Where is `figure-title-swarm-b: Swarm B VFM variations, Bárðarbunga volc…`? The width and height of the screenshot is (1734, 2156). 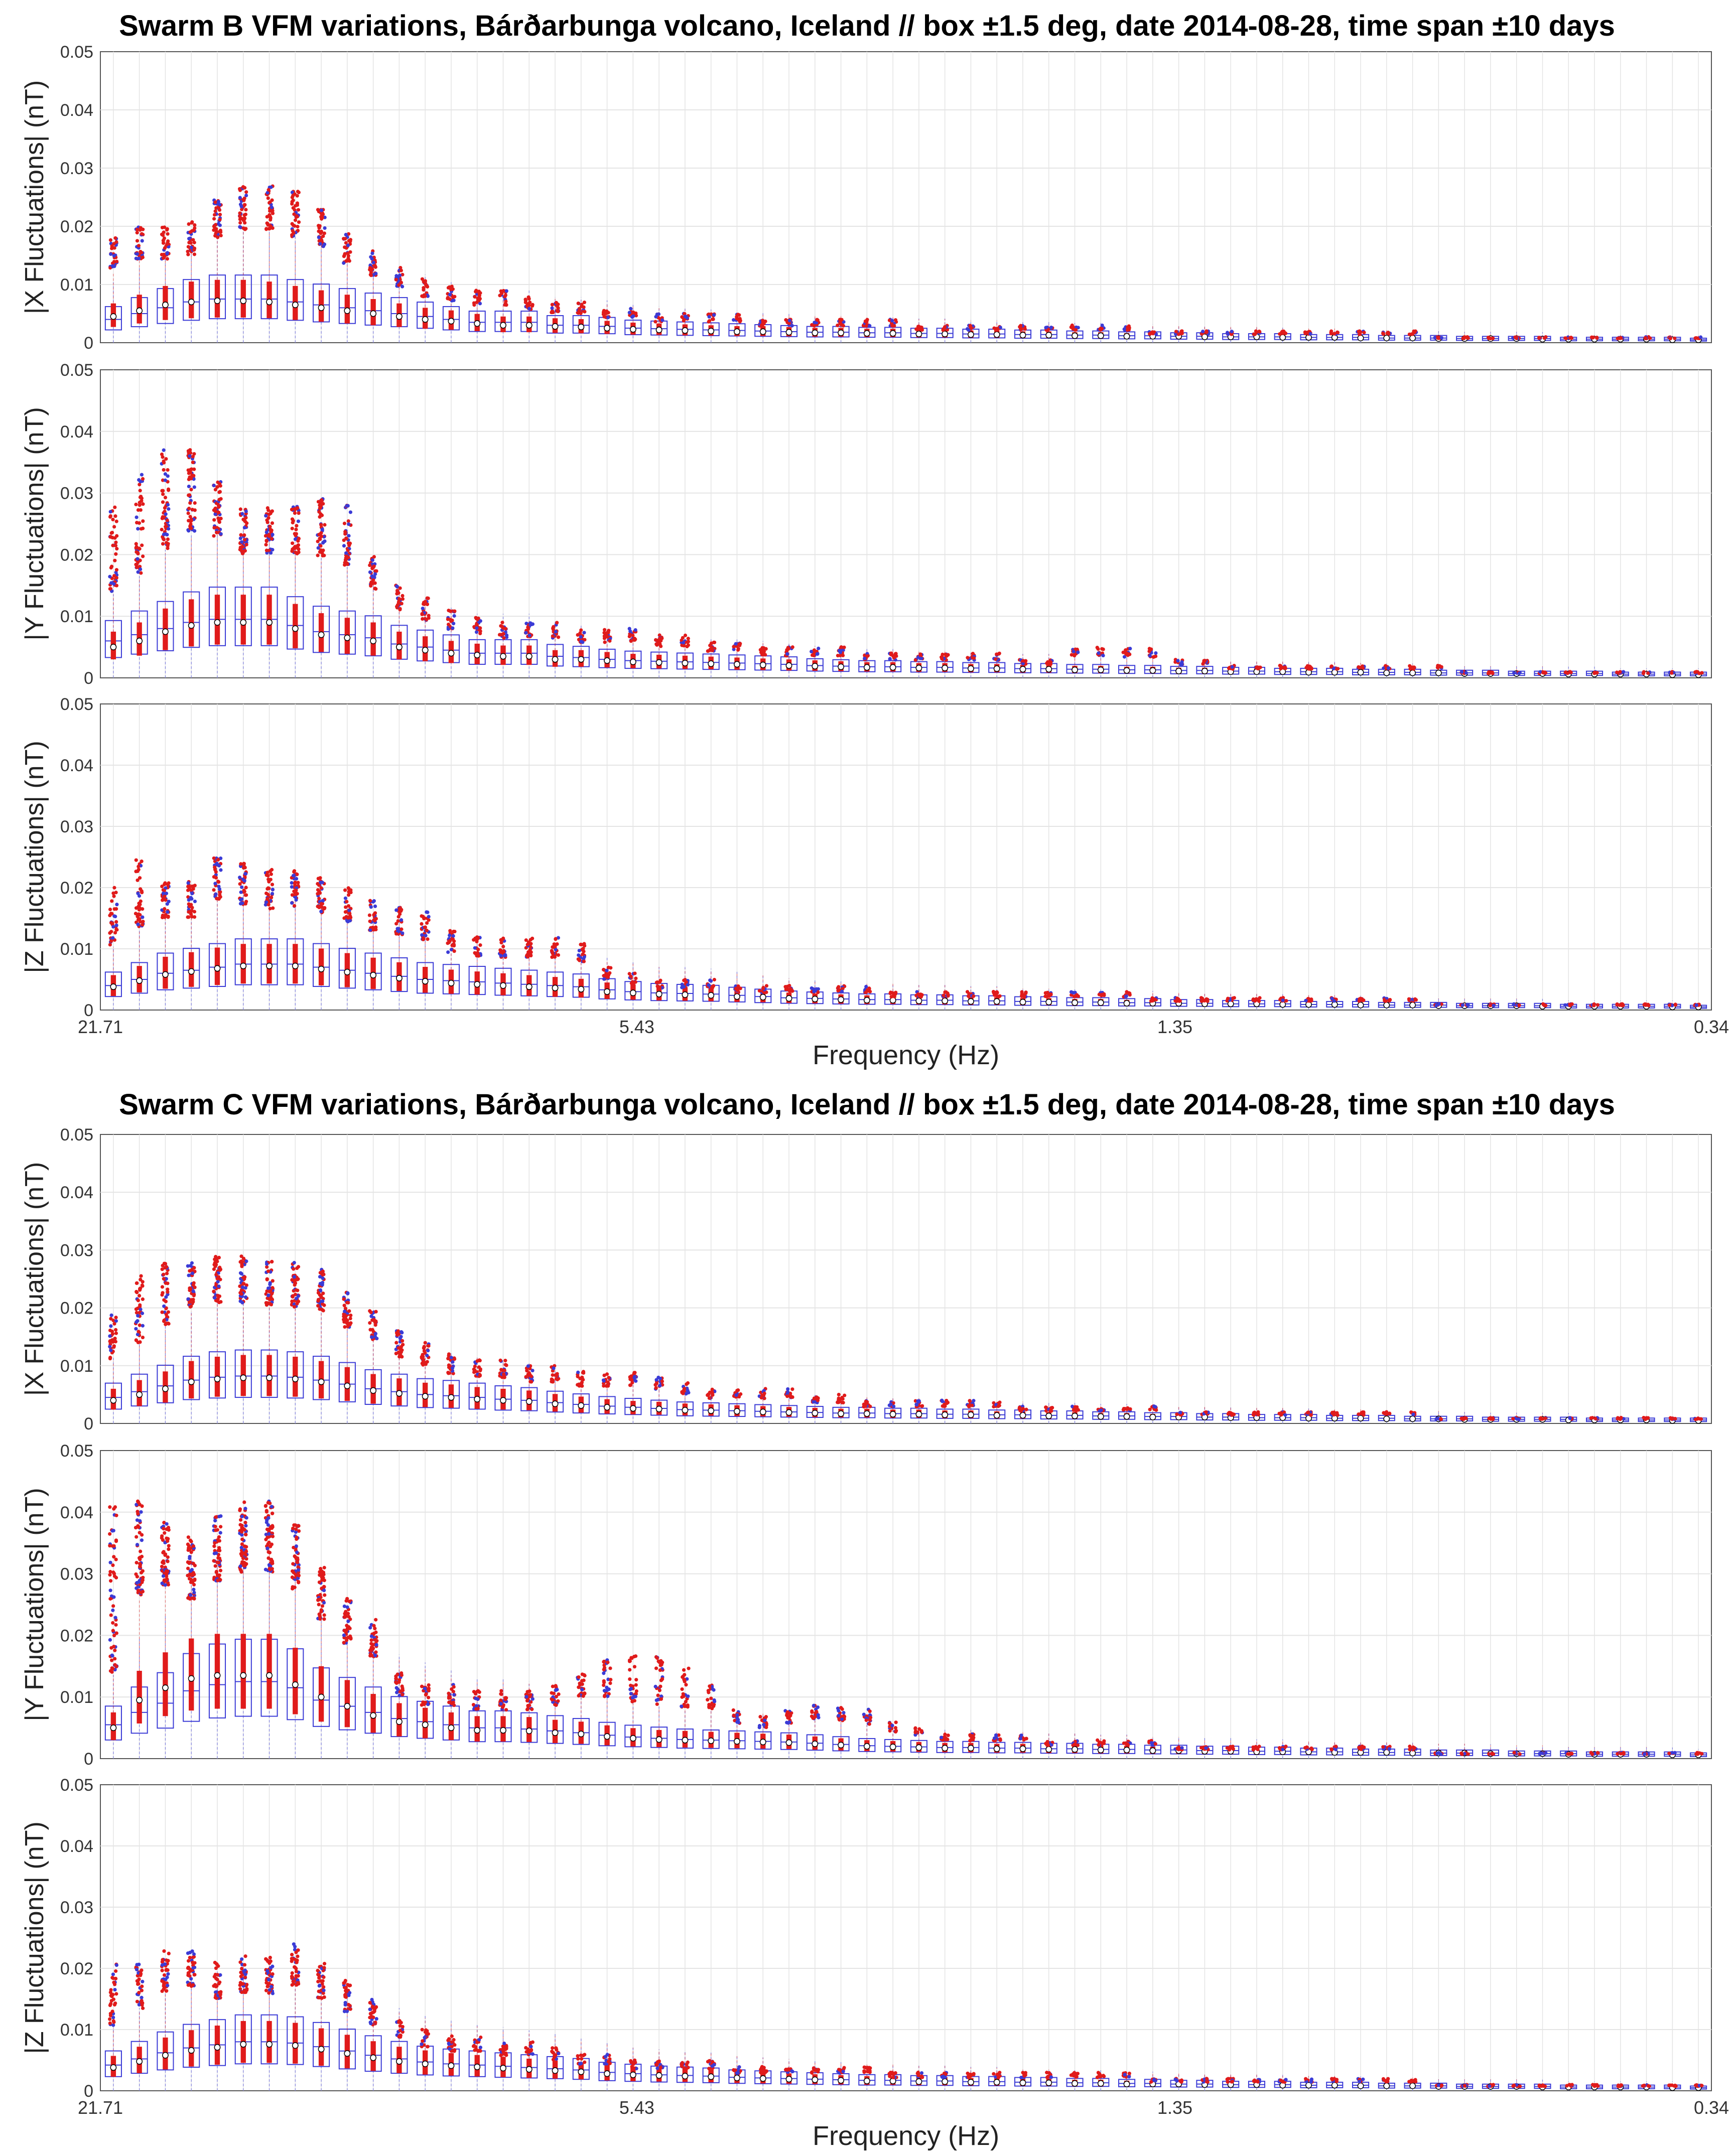 figure-title-swarm-b: Swarm B VFM variations, Bárðarbunga volc… is located at coordinates (867, 26).